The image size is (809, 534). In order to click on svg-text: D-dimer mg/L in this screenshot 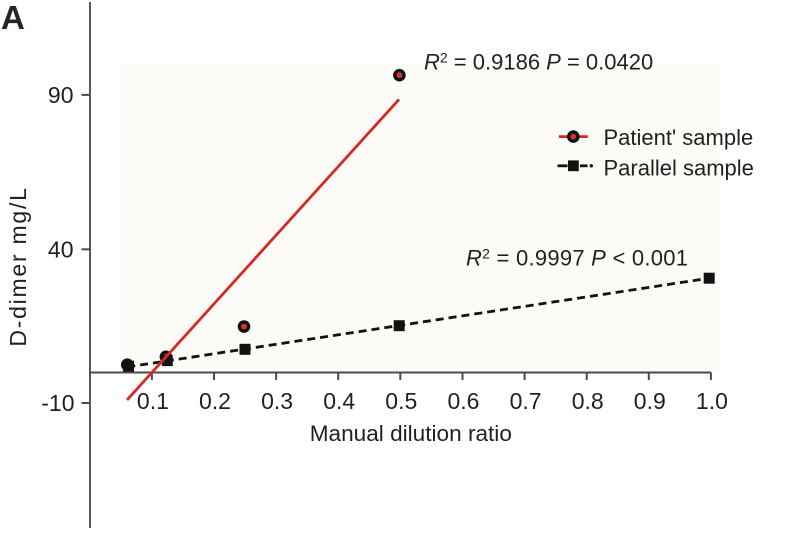, I will do `click(18, 266)`.